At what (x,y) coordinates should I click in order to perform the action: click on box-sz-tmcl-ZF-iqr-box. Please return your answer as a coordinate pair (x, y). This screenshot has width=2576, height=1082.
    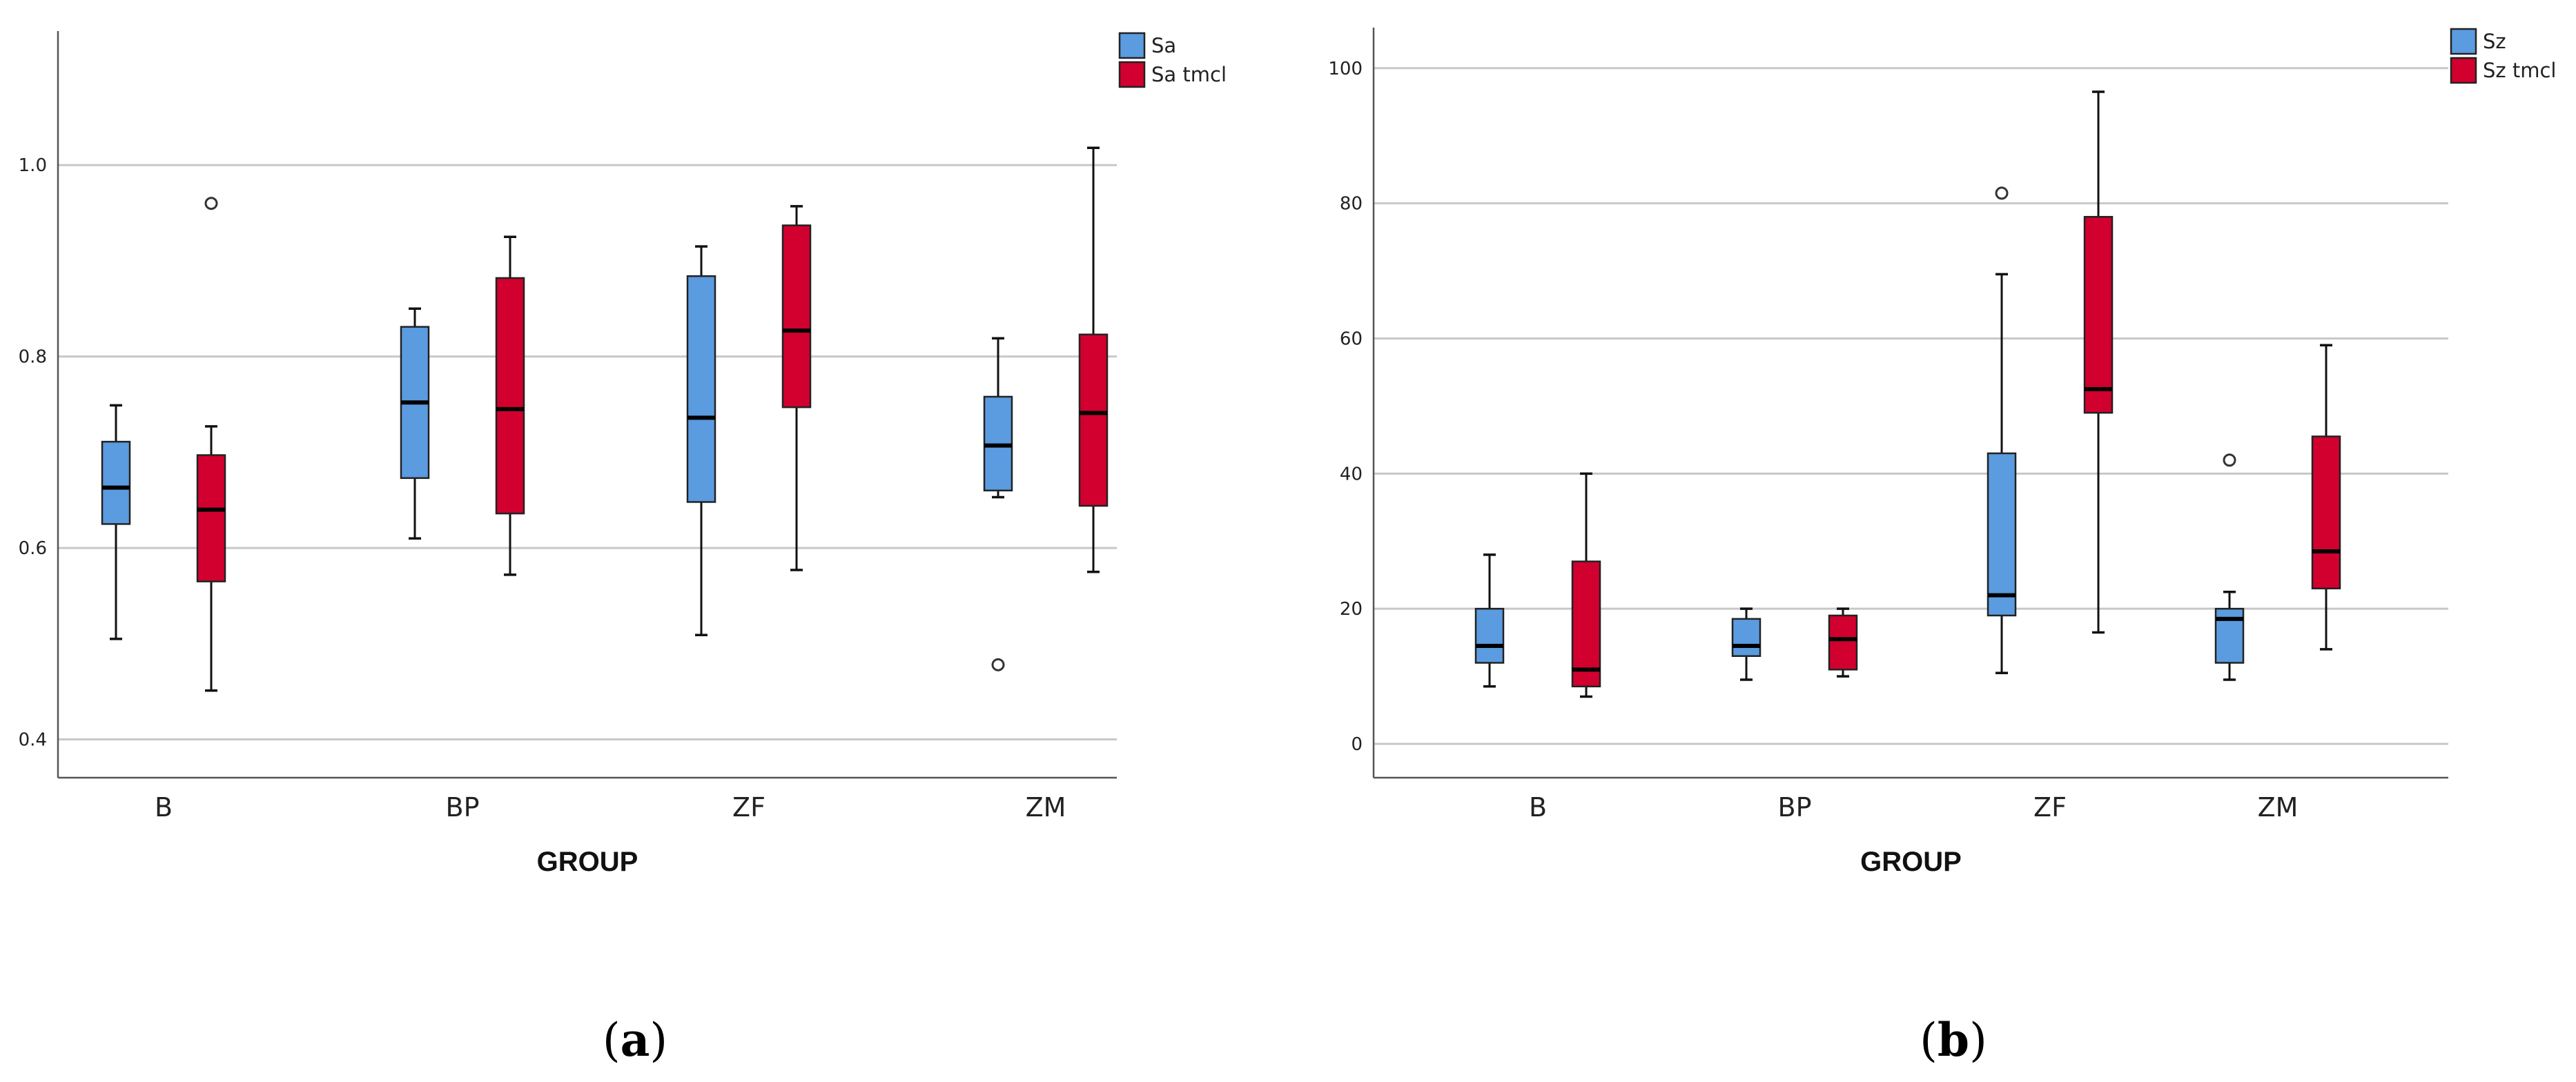
    Looking at the image, I should click on (2098, 314).